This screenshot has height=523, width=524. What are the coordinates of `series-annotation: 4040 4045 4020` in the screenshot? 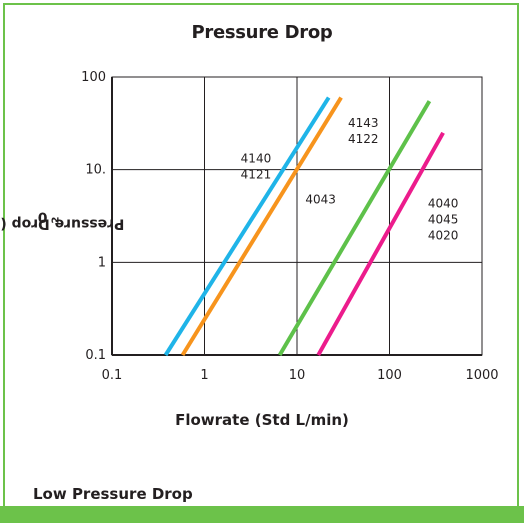 It's located at (443, 220).